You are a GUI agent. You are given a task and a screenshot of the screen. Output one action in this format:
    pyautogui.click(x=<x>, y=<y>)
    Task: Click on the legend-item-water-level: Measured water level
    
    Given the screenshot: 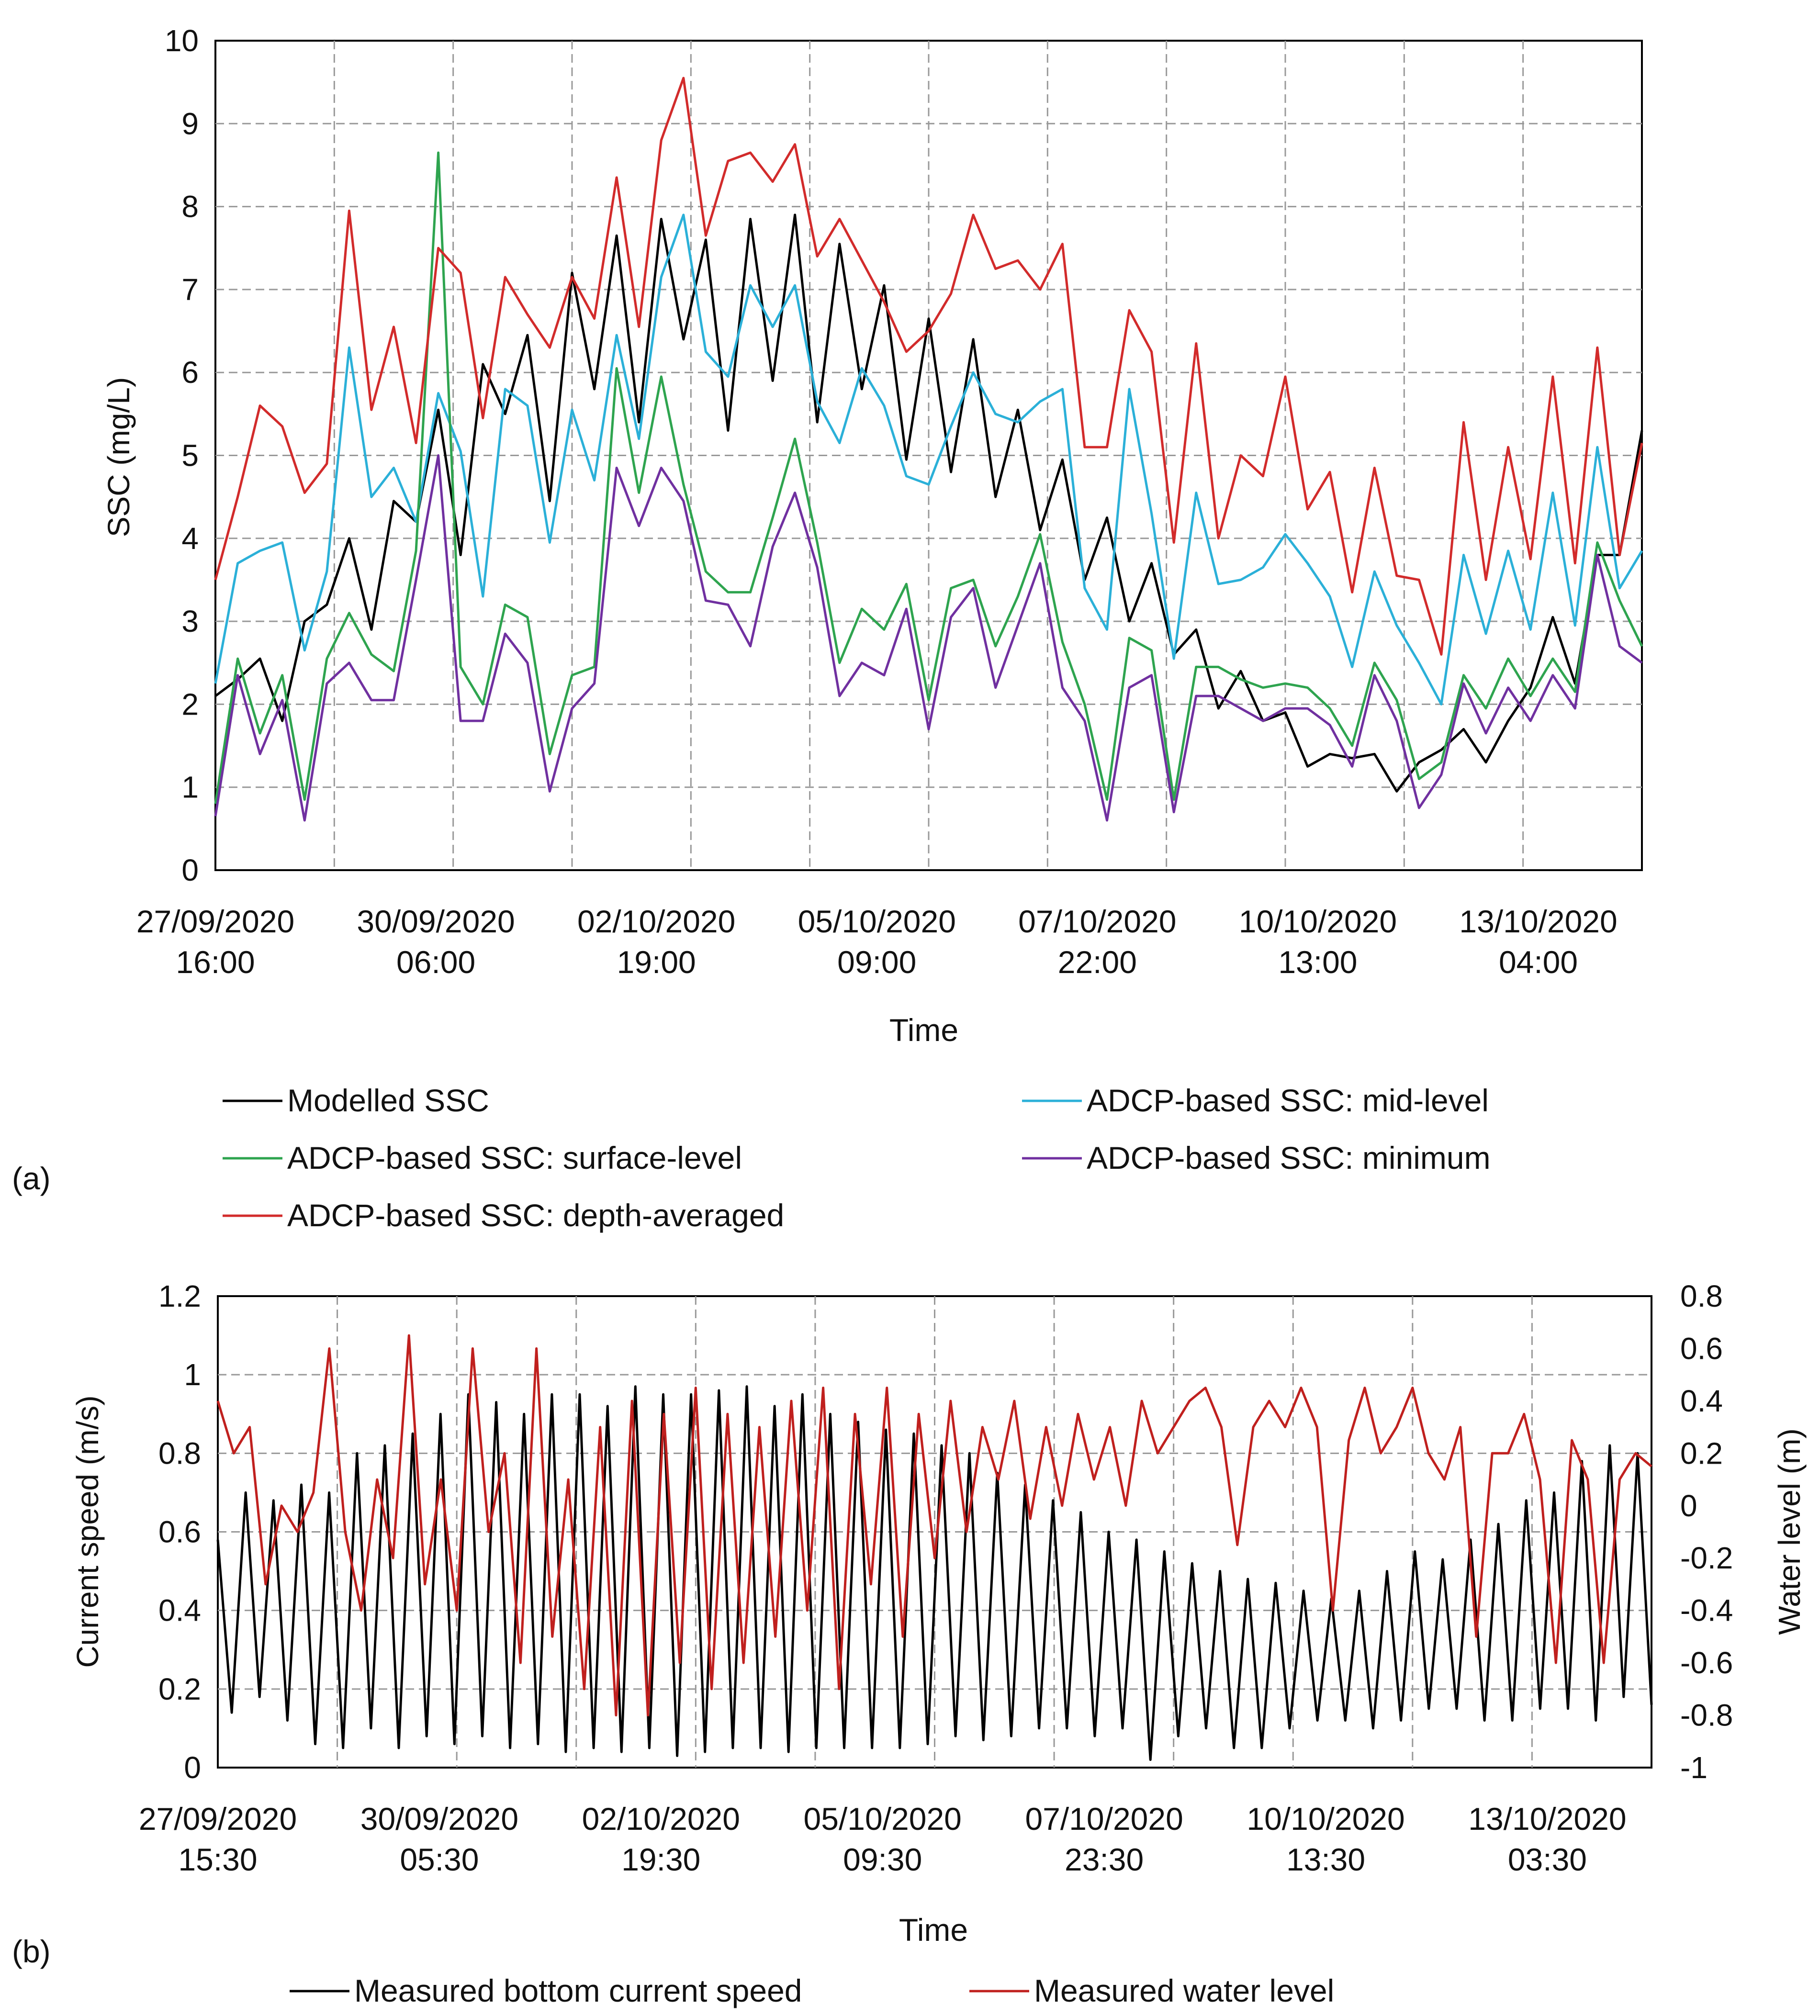 What is the action you would take?
    pyautogui.click(x=1151, y=1991)
    